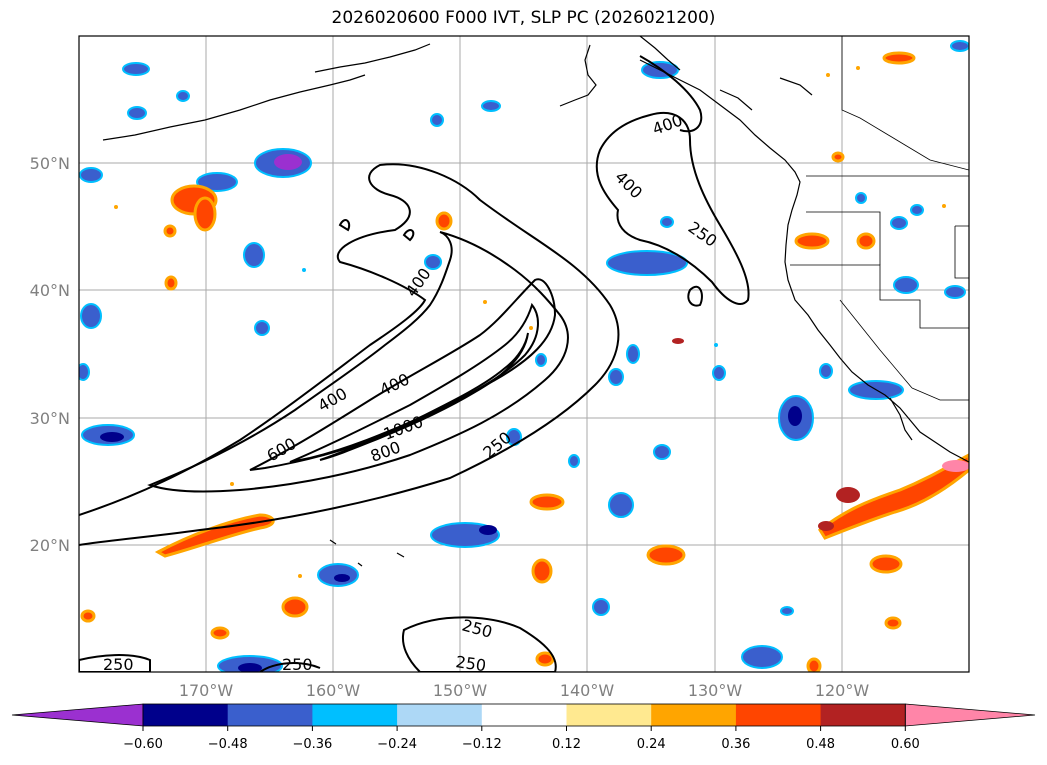 The image size is (1047, 765). I want to click on colorbar-tick-label: −0.24, so click(397, 744).